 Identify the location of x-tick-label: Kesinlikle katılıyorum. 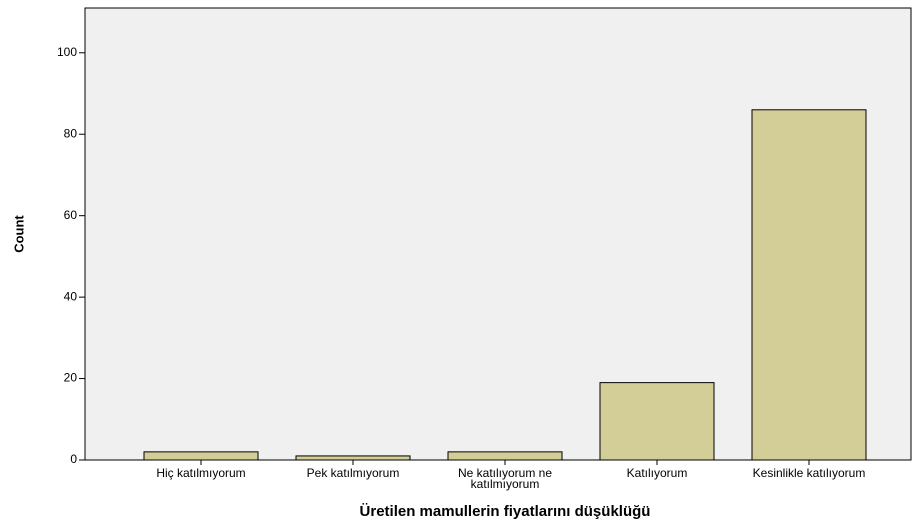
(809, 473).